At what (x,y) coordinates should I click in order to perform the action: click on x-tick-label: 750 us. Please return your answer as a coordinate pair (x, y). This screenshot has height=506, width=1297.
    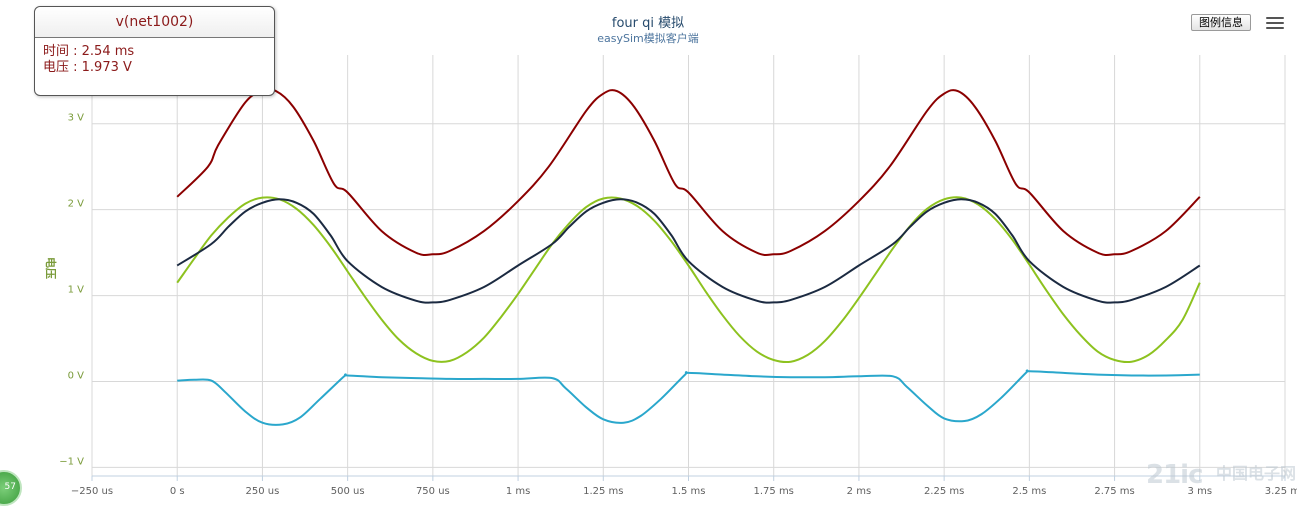
    Looking at the image, I should click on (433, 491).